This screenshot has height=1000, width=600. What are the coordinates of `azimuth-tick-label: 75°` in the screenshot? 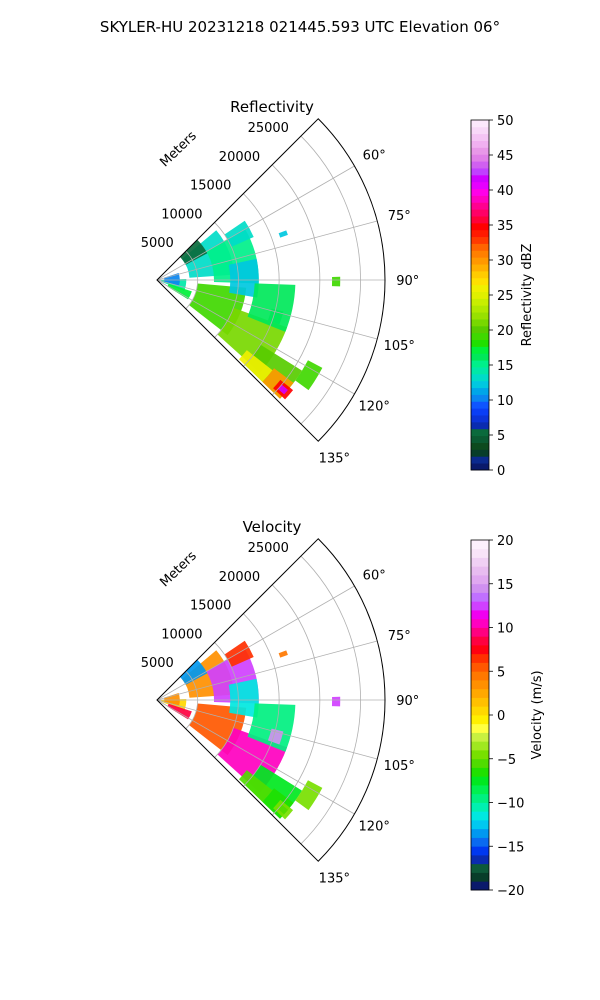 It's located at (399, 636).